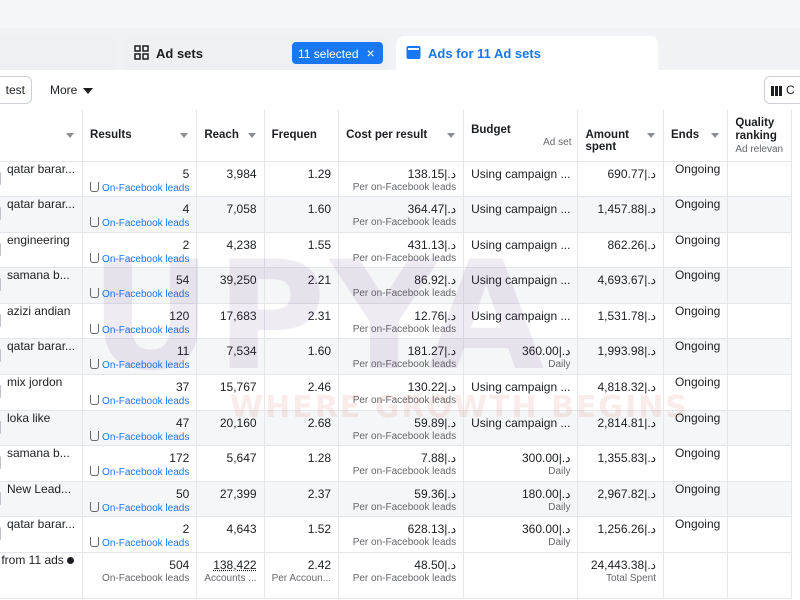 This screenshot has height=600, width=800. What do you see at coordinates (16, 90) in the screenshot?
I see `test-button: test` at bounding box center [16, 90].